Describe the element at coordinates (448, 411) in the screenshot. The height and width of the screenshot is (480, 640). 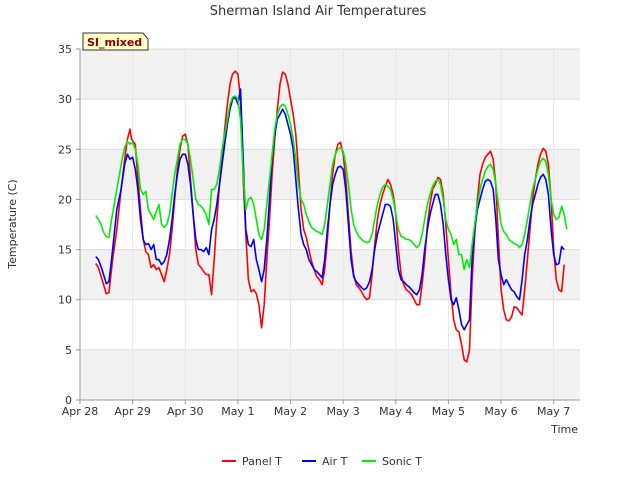
I see `x-tick-label: May 5` at that location.